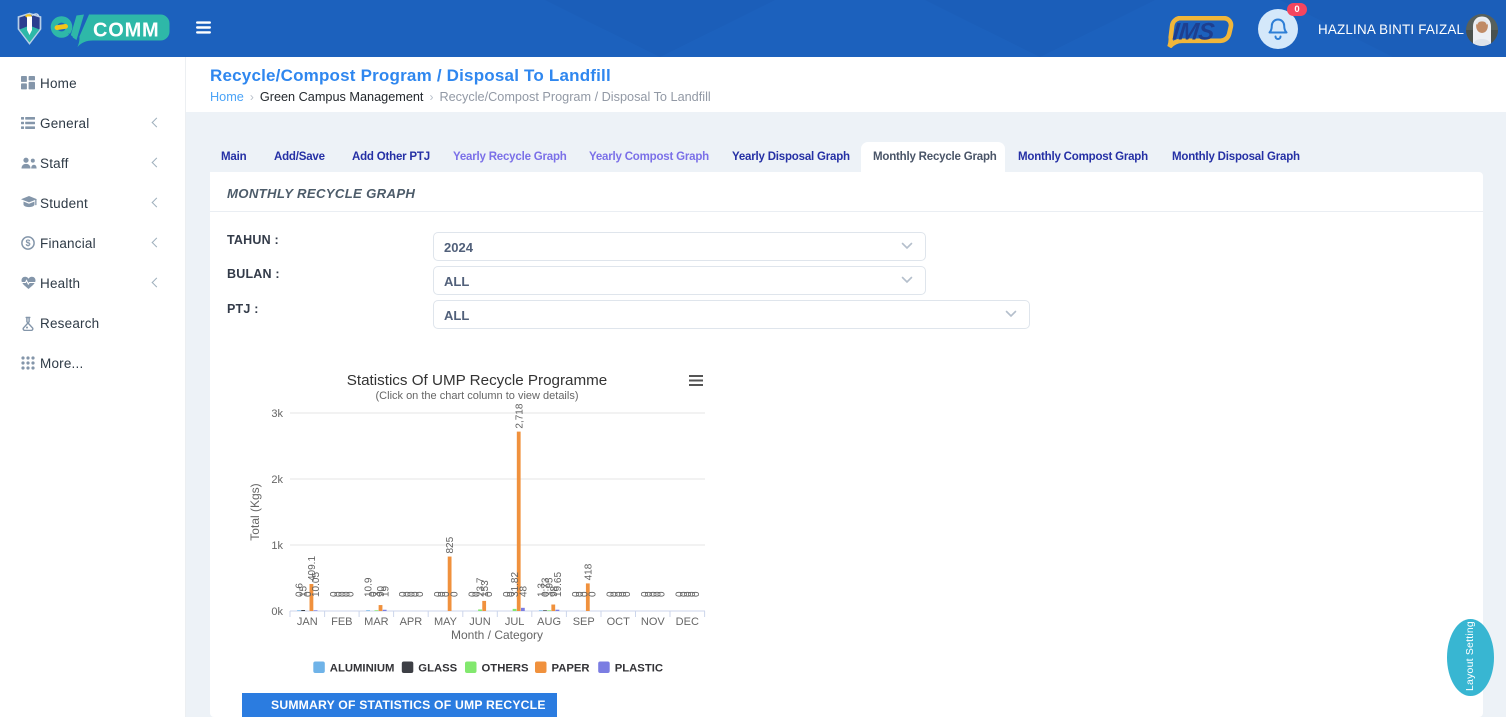 The image size is (1506, 717). Describe the element at coordinates (316, 584) in the screenshot. I see `svg-text: 10.05` at that location.